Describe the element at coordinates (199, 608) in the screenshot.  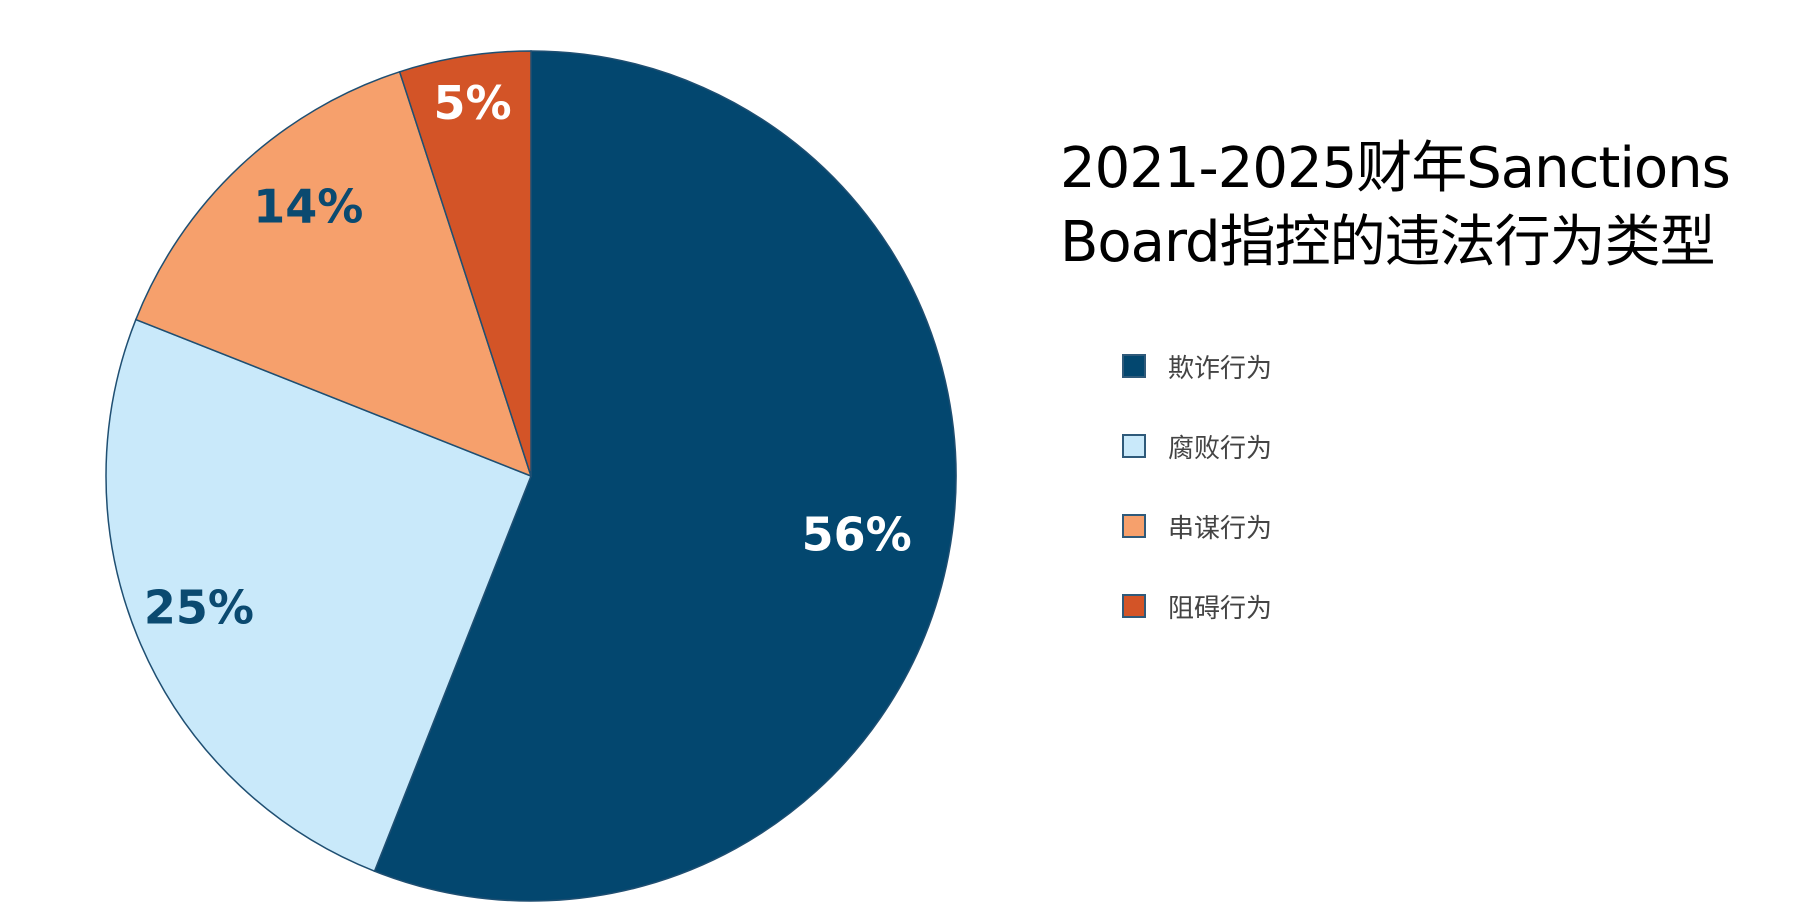
I see `slice-data-label: 25%` at that location.